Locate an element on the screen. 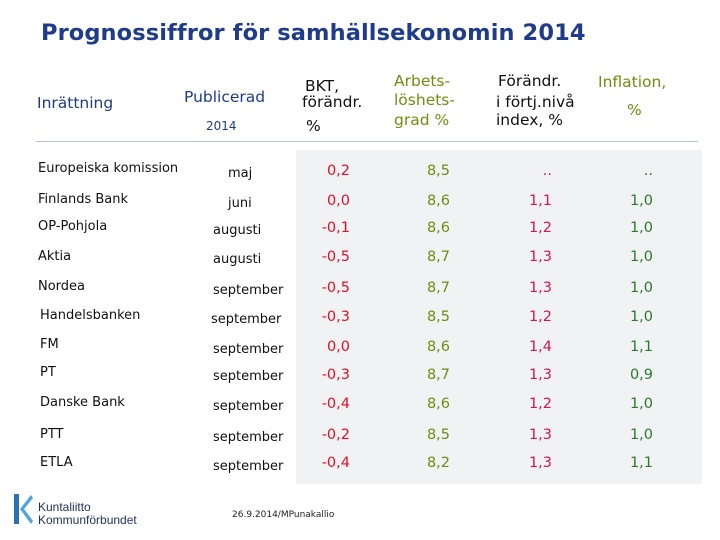 The width and height of the screenshot is (720, 540). row-gdp-change: 0,2 is located at coordinates (338, 171).